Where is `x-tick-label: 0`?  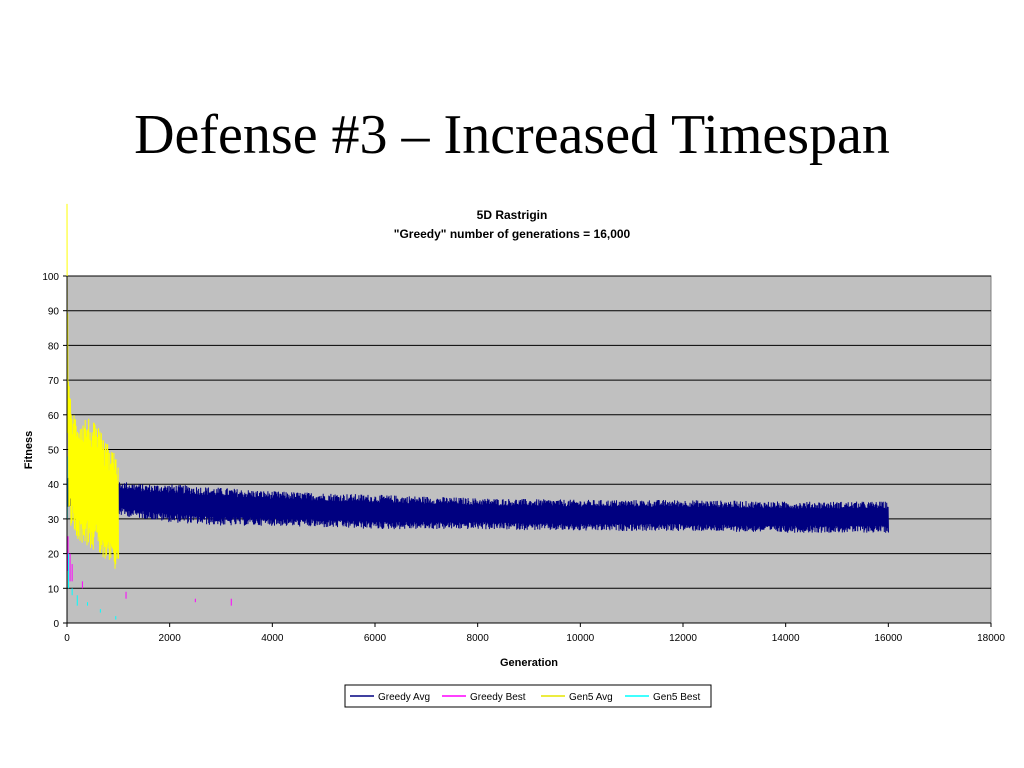
x-tick-label: 0 is located at coordinates (67, 638).